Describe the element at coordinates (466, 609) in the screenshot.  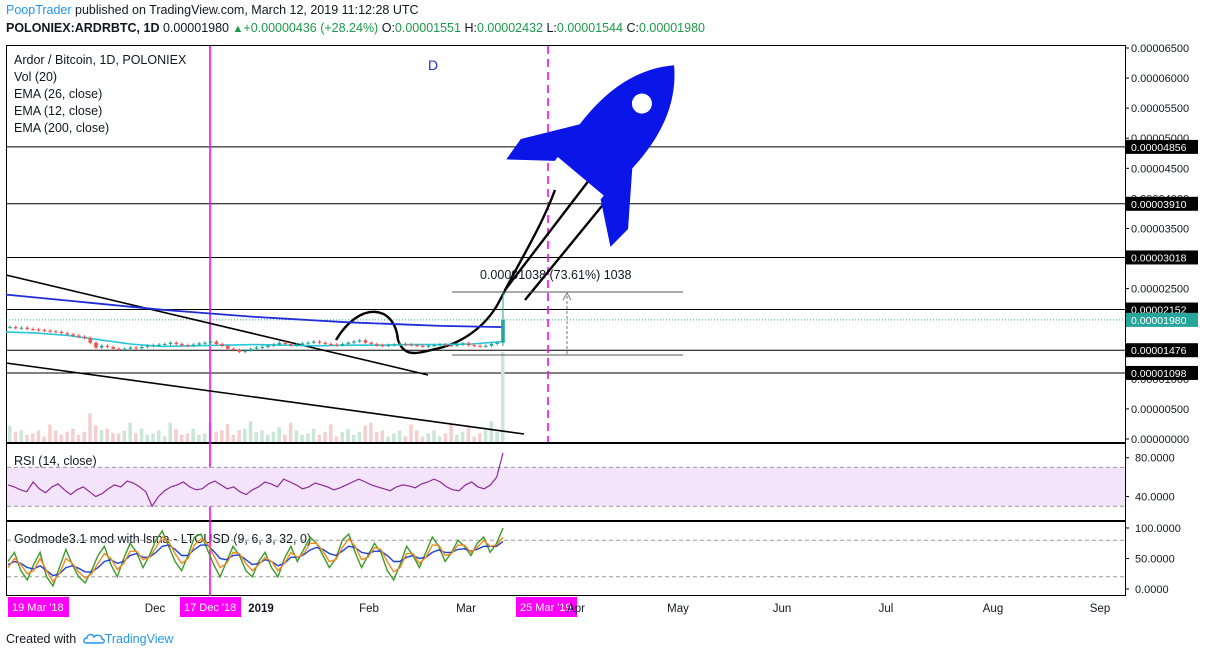
I see `time-tick-label: Mar` at that location.